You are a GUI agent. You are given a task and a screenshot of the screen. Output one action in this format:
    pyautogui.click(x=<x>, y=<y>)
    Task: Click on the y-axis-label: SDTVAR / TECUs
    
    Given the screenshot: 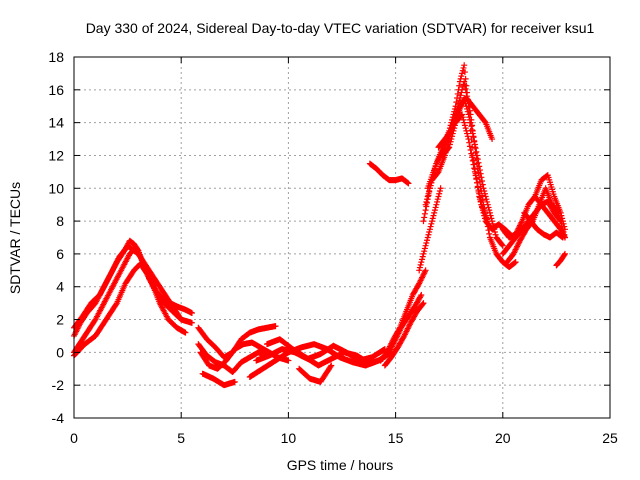 What is the action you would take?
    pyautogui.click(x=15, y=238)
    